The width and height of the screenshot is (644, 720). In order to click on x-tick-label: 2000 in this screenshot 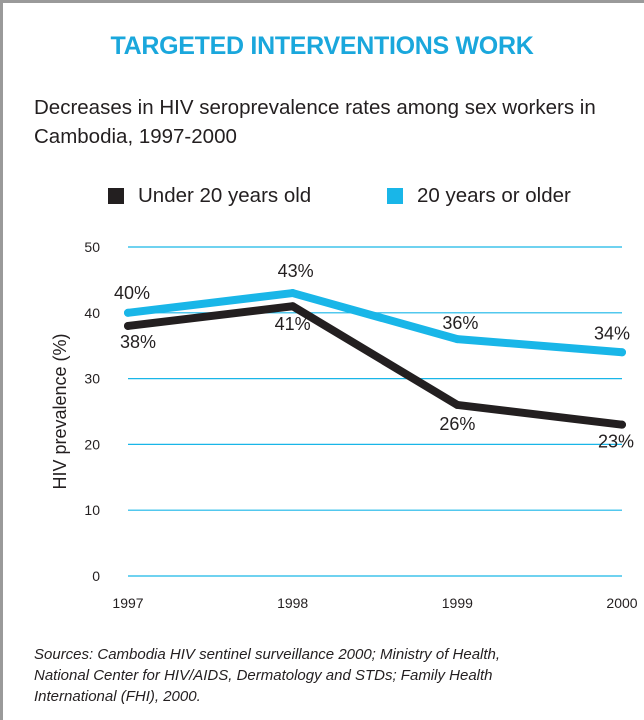, I will do `click(621, 603)`.